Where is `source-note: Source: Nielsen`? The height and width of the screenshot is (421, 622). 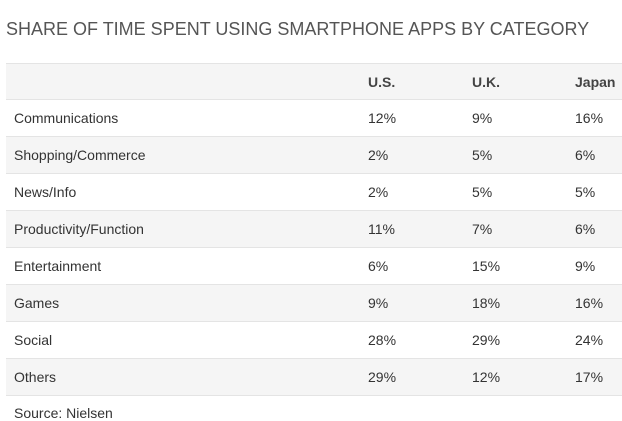
source-note: Source: Nielsen is located at coordinates (63, 413).